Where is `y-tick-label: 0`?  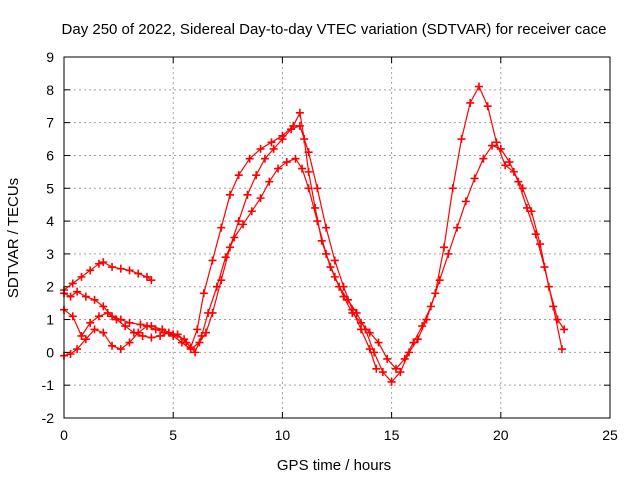 y-tick-label: 0 is located at coordinates (50, 352).